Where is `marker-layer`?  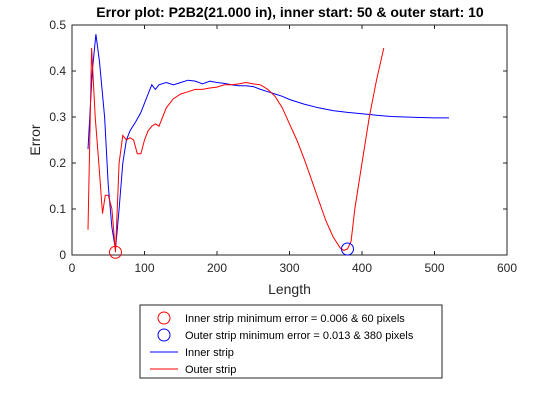
marker-layer is located at coordinates (231, 250).